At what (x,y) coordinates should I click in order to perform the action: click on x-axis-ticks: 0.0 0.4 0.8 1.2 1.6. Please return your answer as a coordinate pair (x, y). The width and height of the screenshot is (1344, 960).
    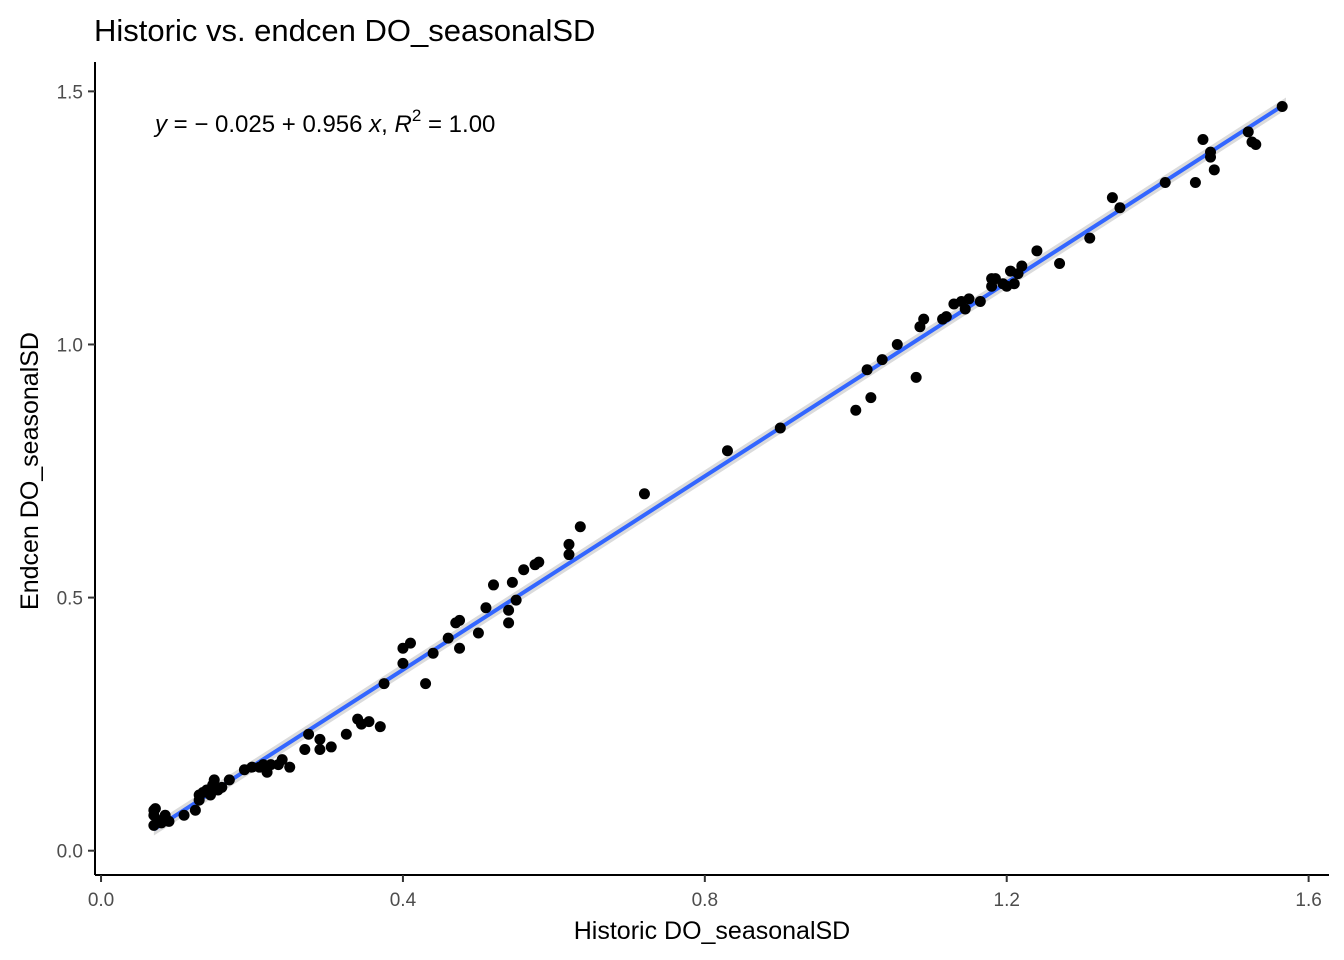
    Looking at the image, I should click on (705, 893).